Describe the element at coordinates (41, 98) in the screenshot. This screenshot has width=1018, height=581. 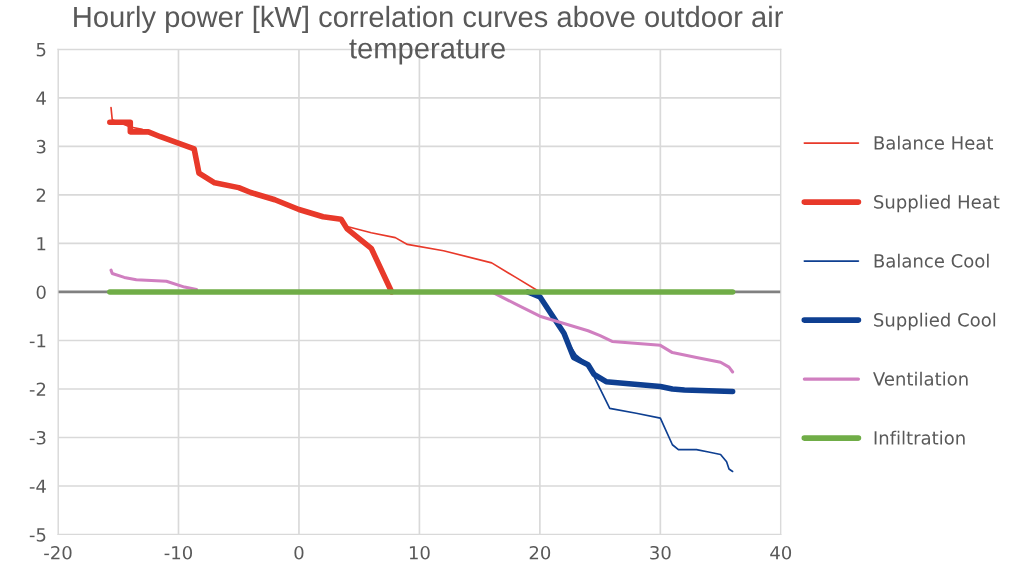
I see `y-tick-label: 4` at that location.